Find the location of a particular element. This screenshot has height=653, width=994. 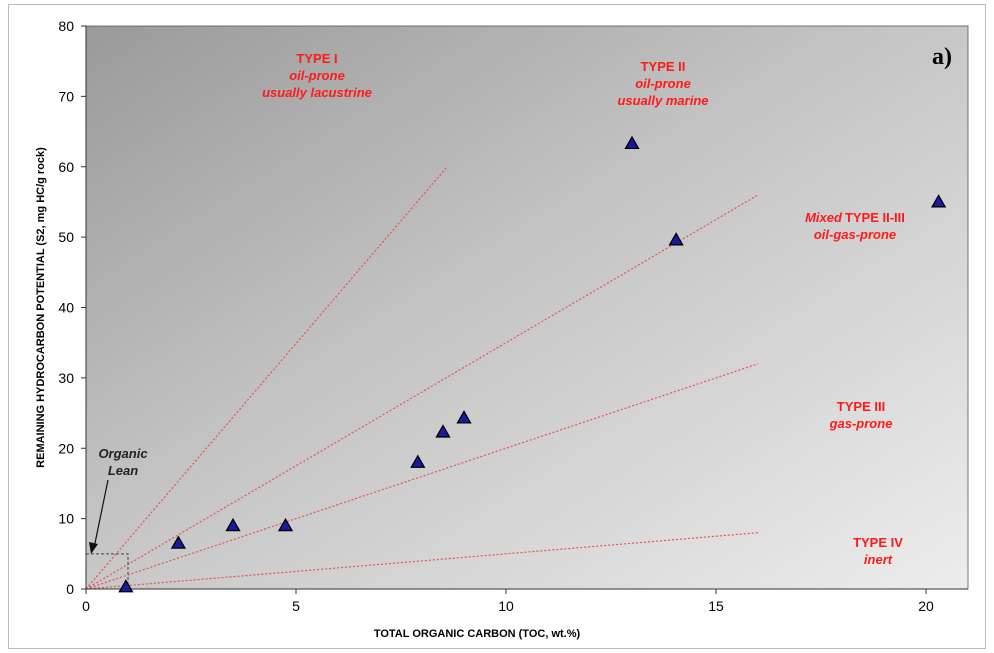

y-tick-label: 30 is located at coordinates (66, 378).